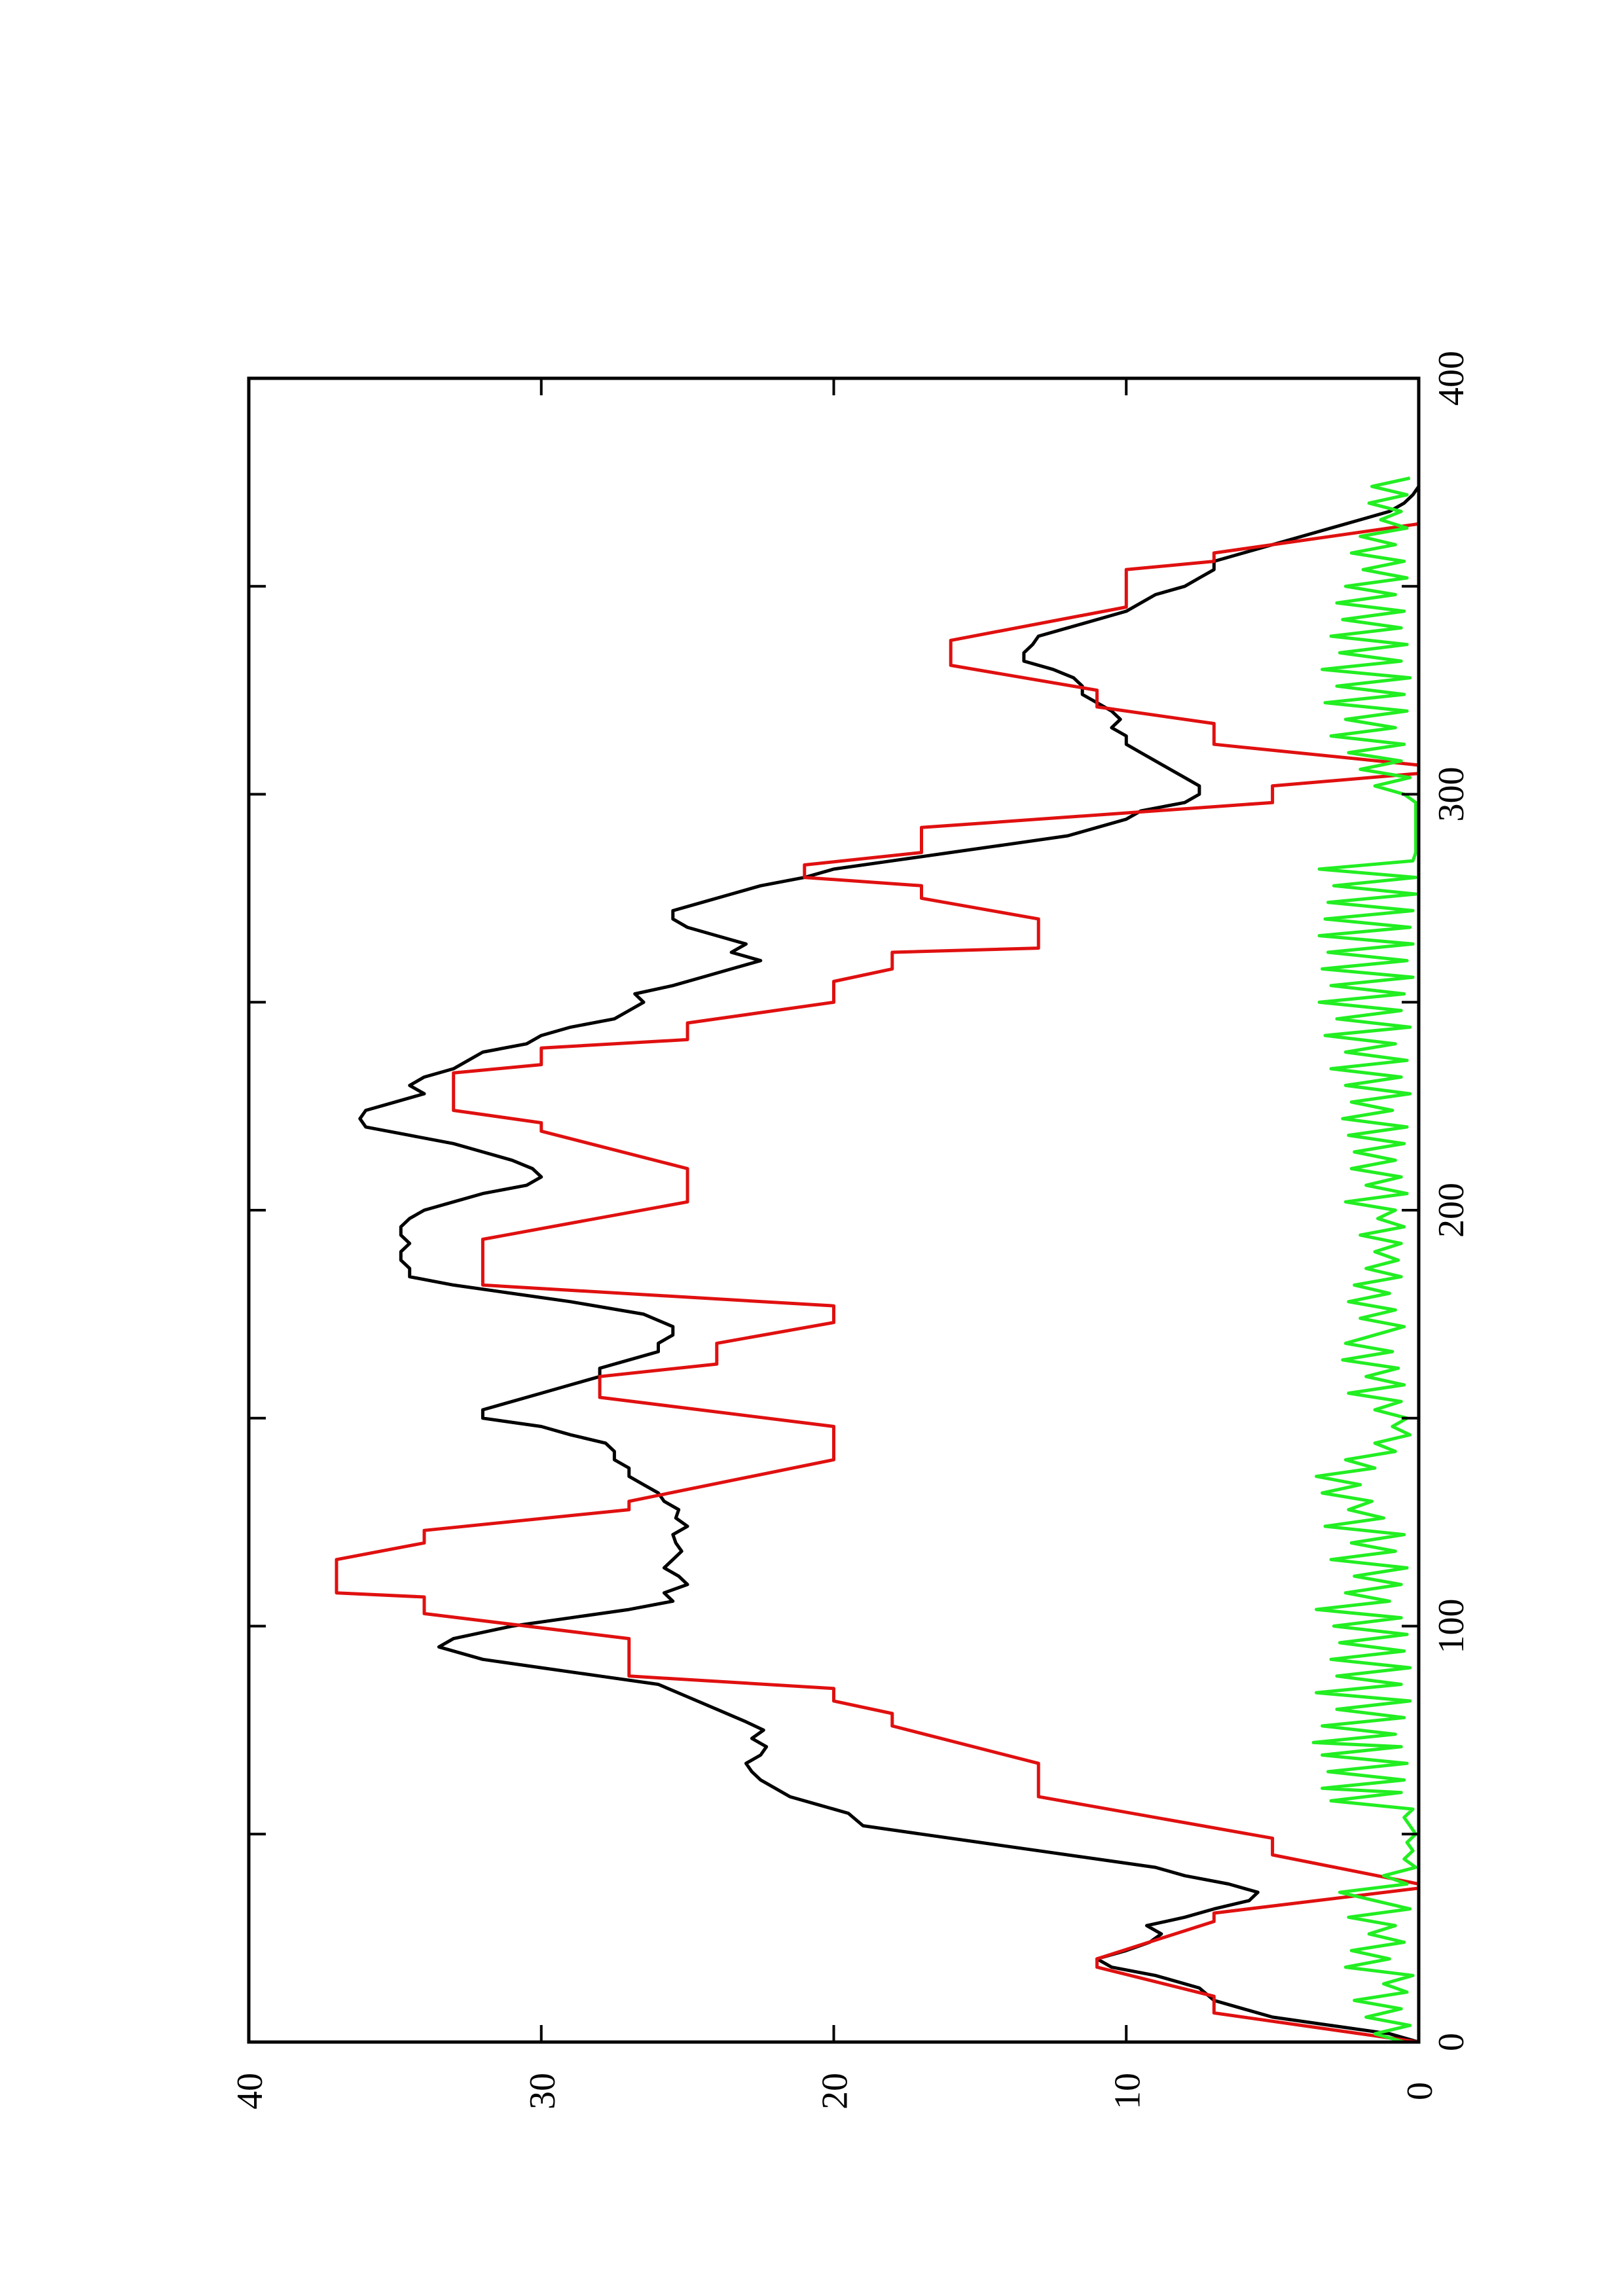 This screenshot has width=1623, height=2296. What do you see at coordinates (1451, 795) in the screenshot?
I see `x-tick-label: 300` at bounding box center [1451, 795].